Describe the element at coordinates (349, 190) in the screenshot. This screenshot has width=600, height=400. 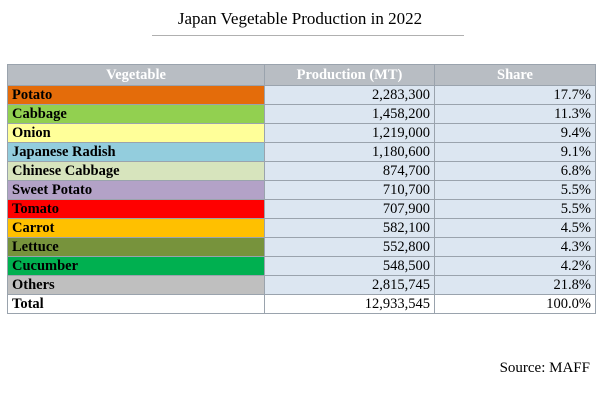
I see `production-cell: 710,700` at that location.